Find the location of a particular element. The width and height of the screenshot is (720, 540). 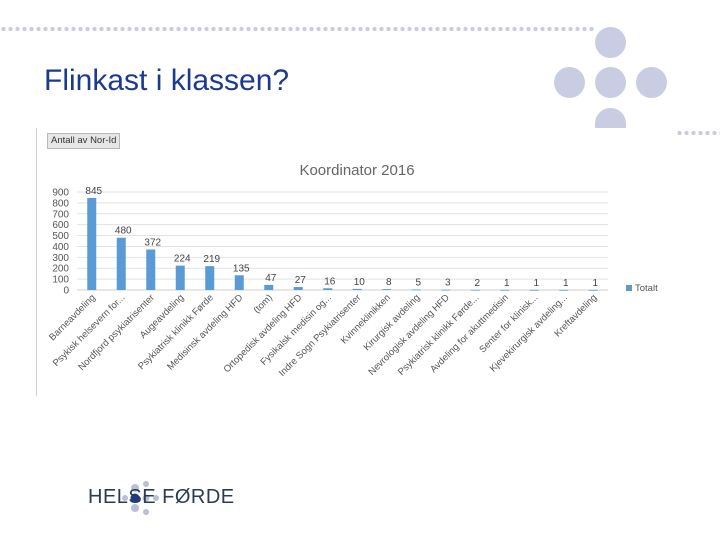

bar-value-label: 372 is located at coordinates (152, 242).